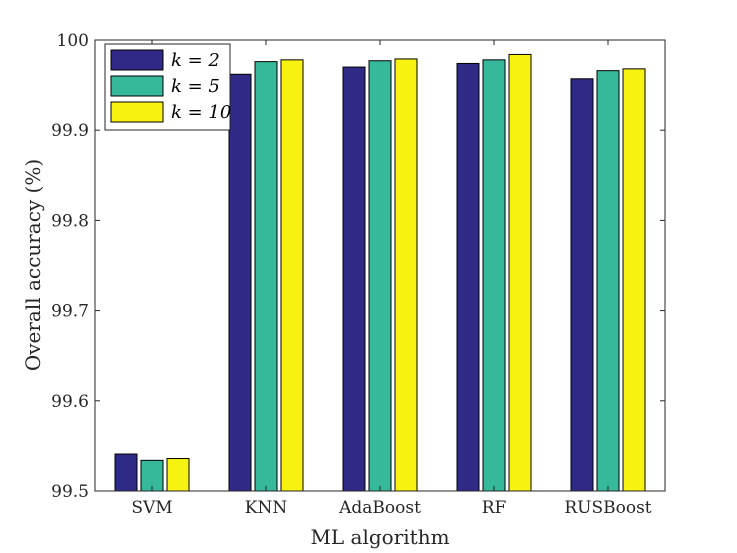 The height and width of the screenshot is (553, 737). What do you see at coordinates (70, 492) in the screenshot?
I see `y-tick-label: 99.5` at bounding box center [70, 492].